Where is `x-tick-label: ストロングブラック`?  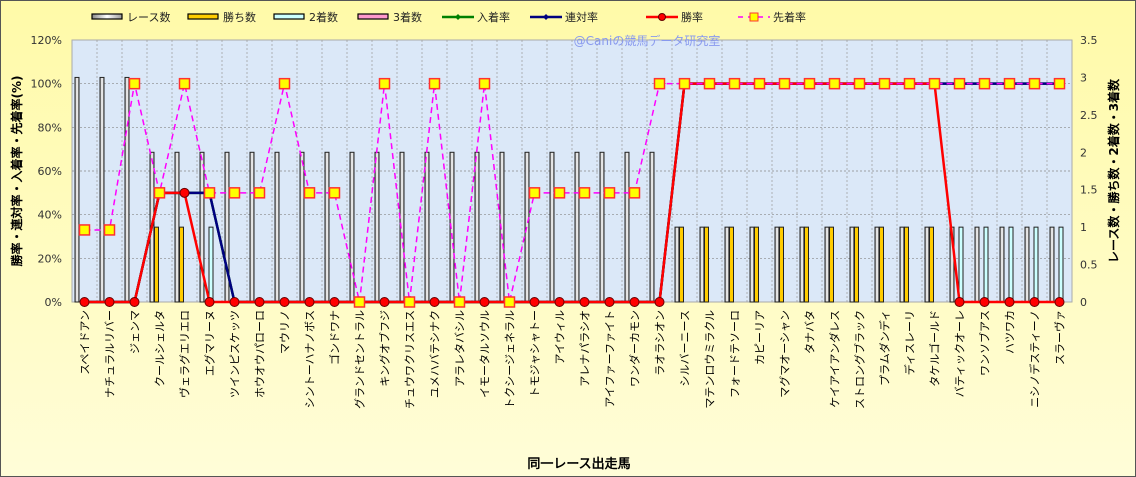
x-tick-label: ストロングブラック is located at coordinates (860, 359).